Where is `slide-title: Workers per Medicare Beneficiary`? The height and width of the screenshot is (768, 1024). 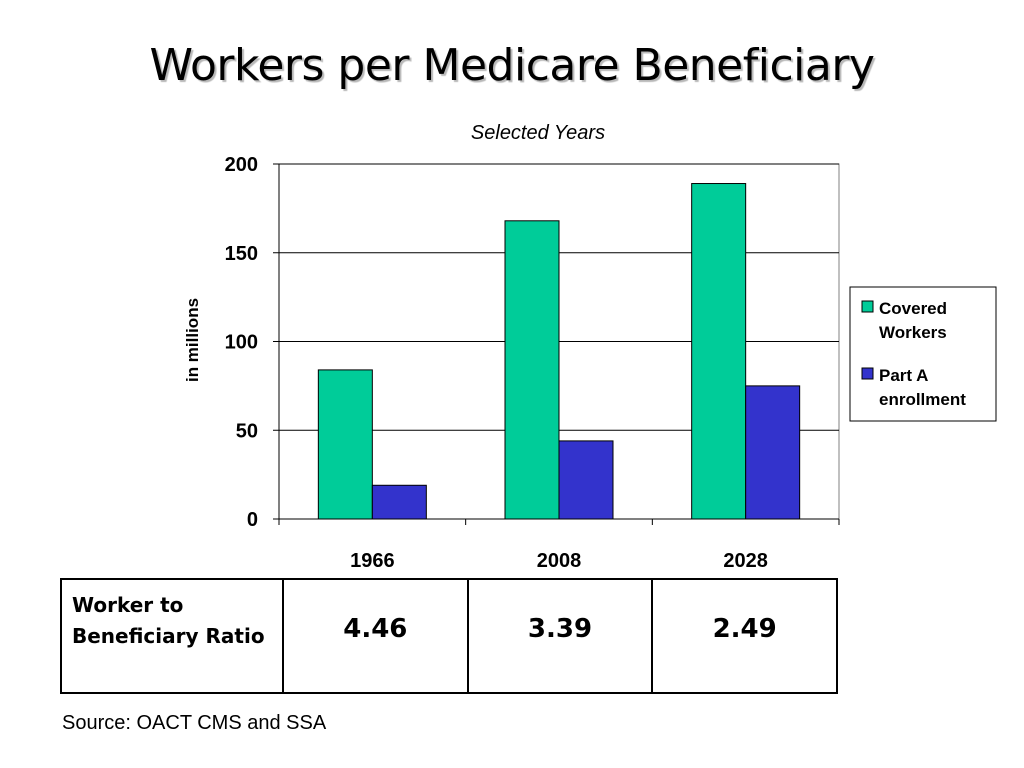 slide-title: Workers per Medicare Beneficiary is located at coordinates (512, 65).